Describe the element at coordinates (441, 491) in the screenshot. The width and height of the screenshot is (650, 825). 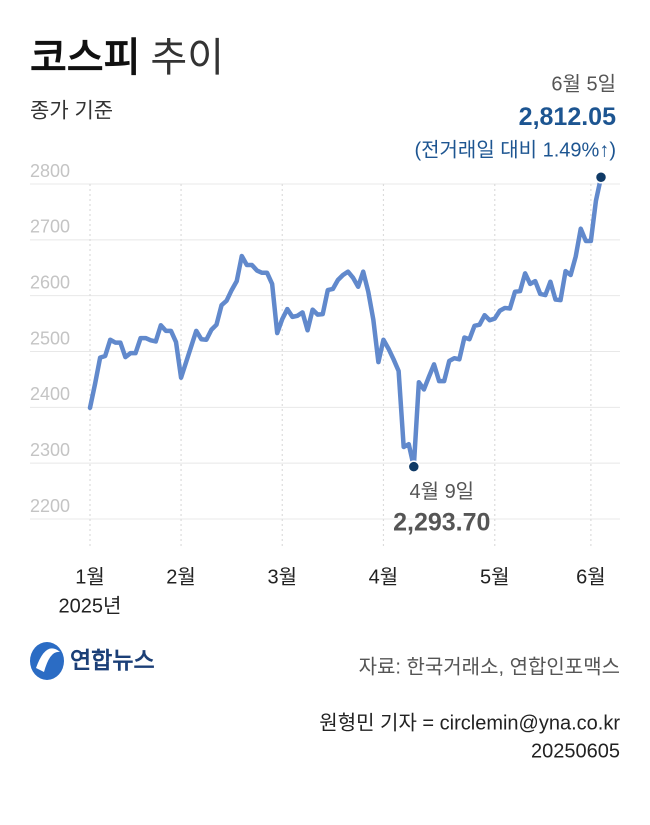
I see `annotation-date: 4월 9일` at that location.